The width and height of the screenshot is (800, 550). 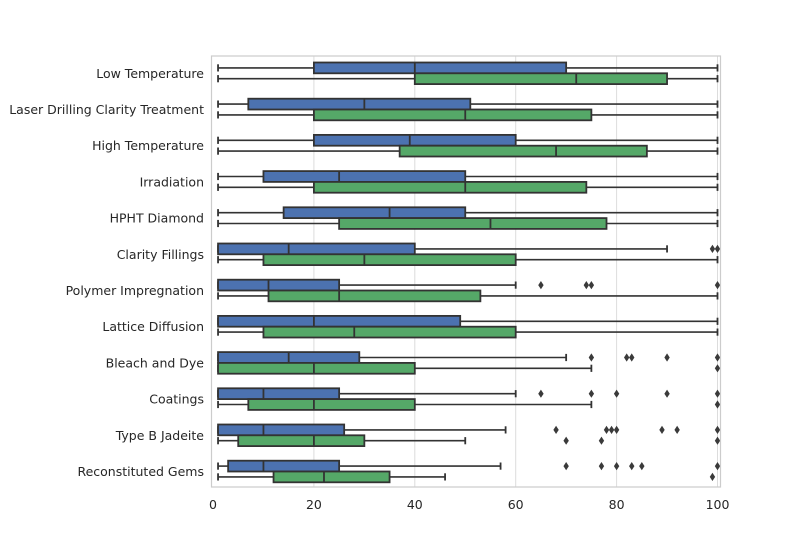 What do you see at coordinates (172, 181) in the screenshot?
I see `ytick-label-3: Irradiation` at bounding box center [172, 181].